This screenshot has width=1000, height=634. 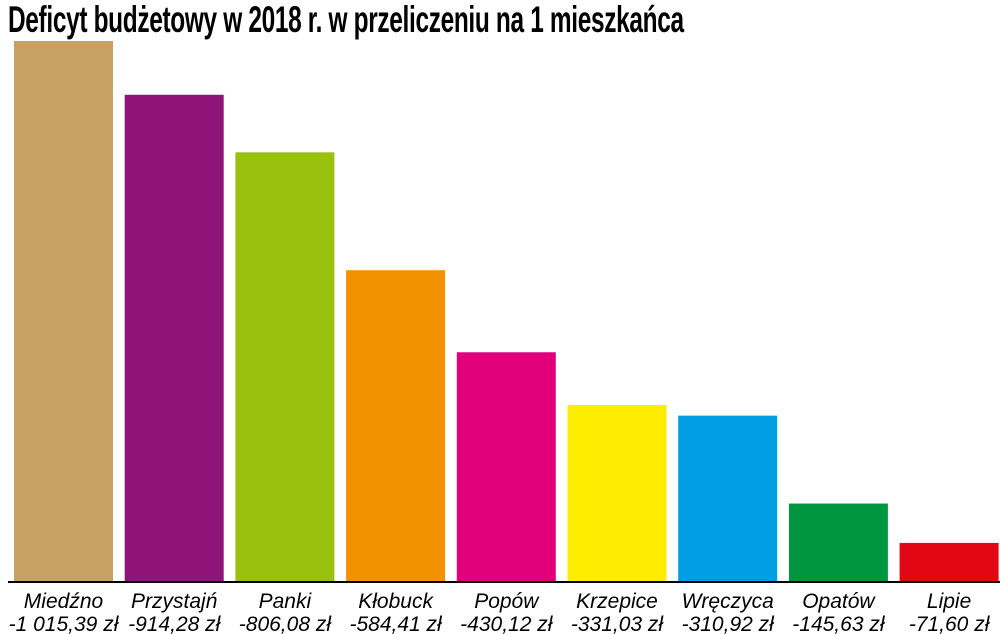 I want to click on bar-Wręczyca, so click(x=728, y=498).